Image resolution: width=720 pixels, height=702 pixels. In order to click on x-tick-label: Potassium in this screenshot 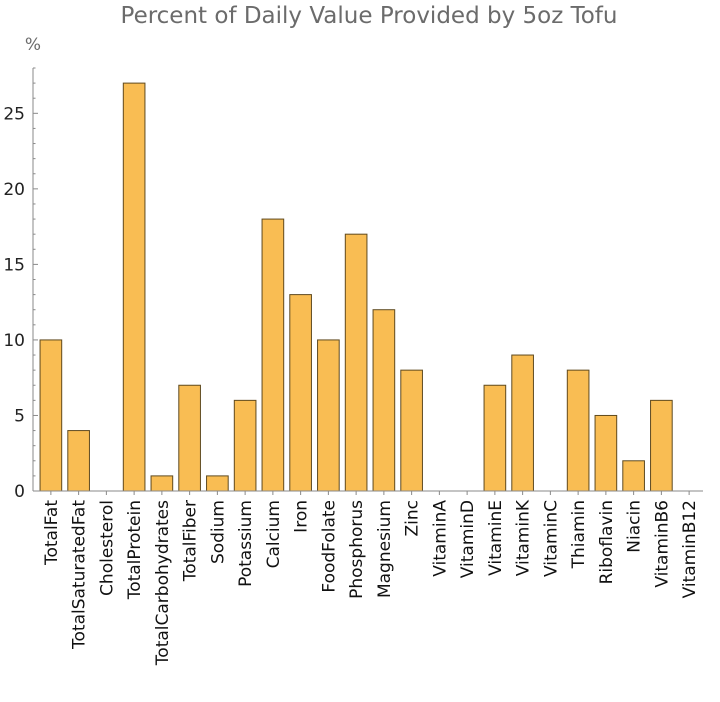, I will do `click(246, 543)`.